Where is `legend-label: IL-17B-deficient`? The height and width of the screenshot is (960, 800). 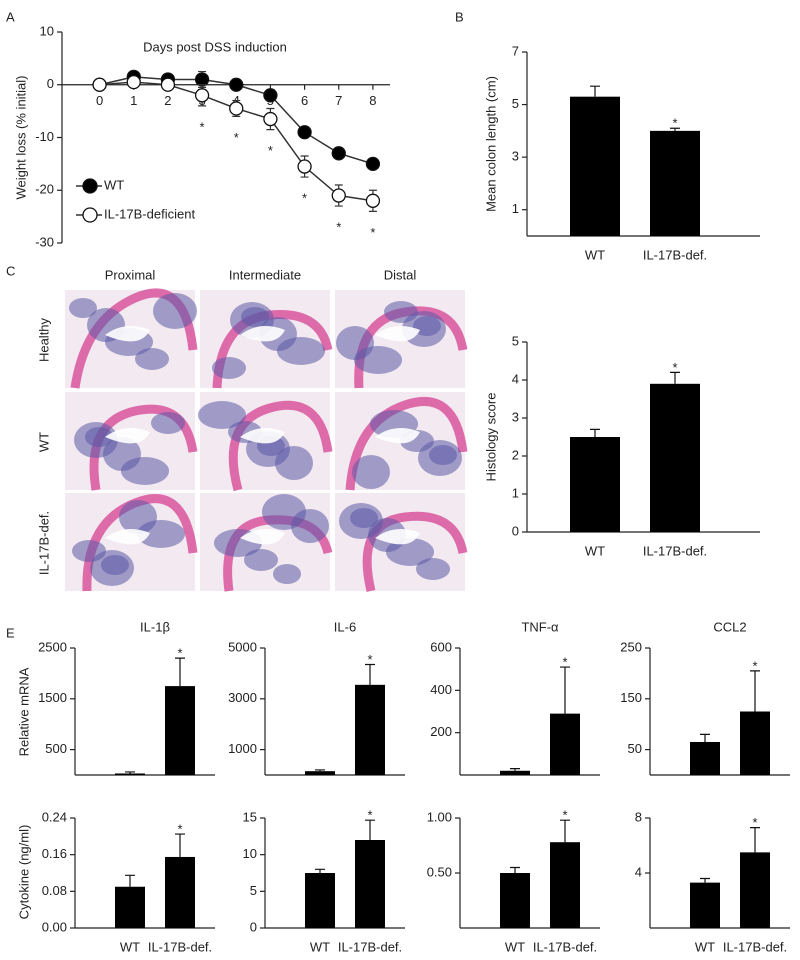
legend-label: IL-17B-deficient is located at coordinates (149, 213).